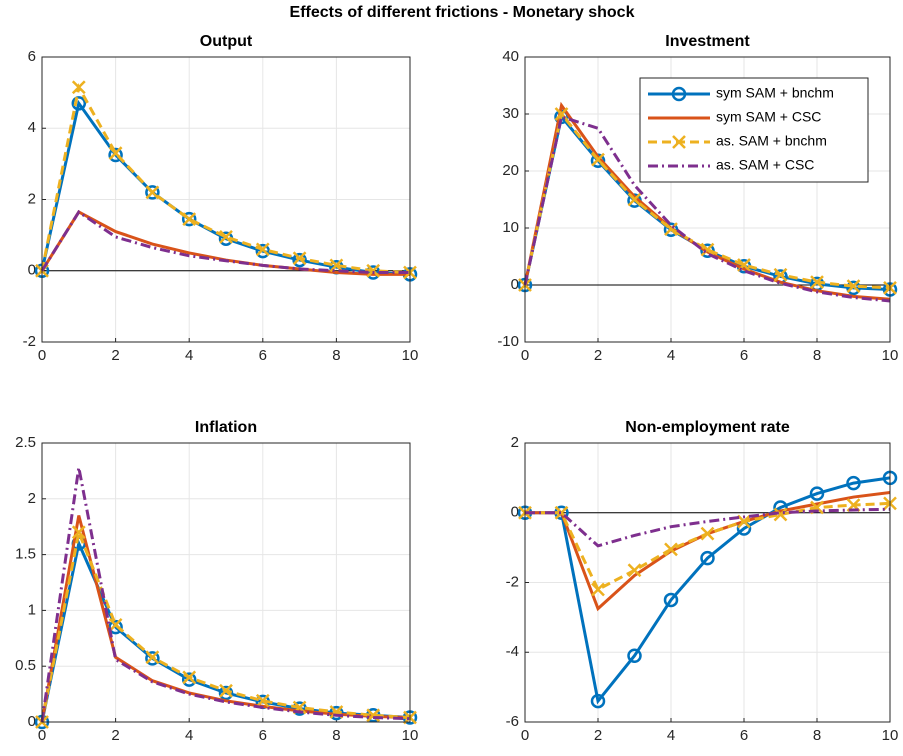  Describe the element at coordinates (771, 141) in the screenshot. I see `legend-label: as. SAM + bnchm` at that location.